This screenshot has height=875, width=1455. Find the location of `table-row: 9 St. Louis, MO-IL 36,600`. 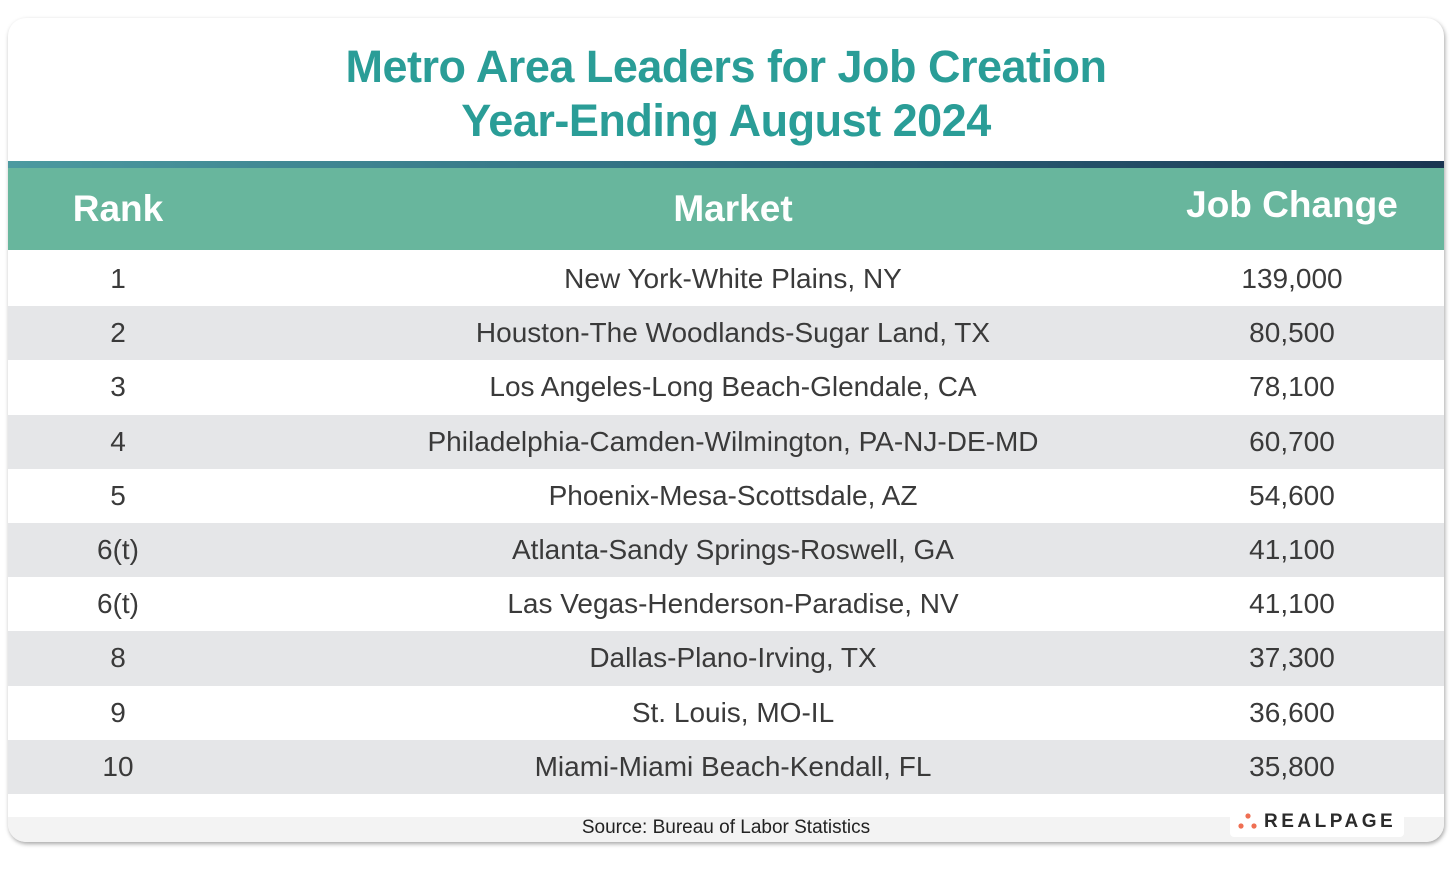

table-row: 9 St. Louis, MO-IL 36,600 is located at coordinates (726, 713).